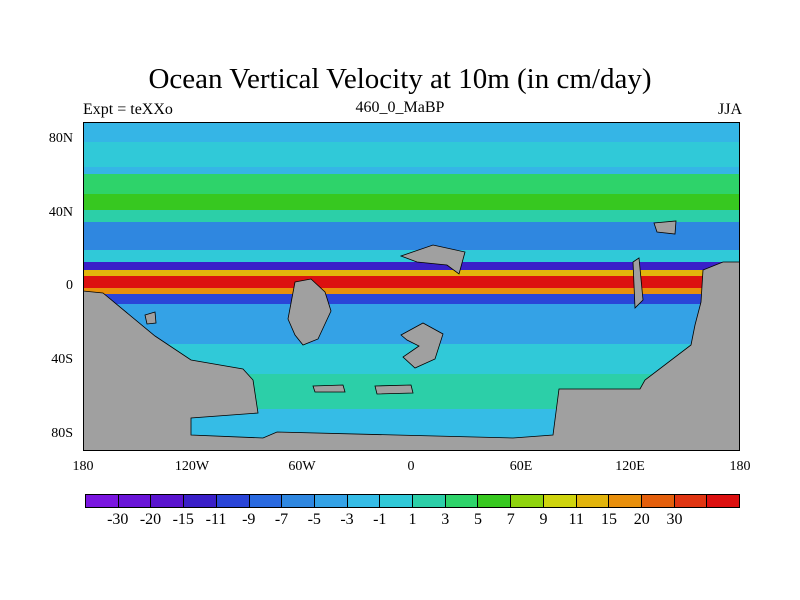  I want to click on north-equator-downwelling, so click(411, 266).